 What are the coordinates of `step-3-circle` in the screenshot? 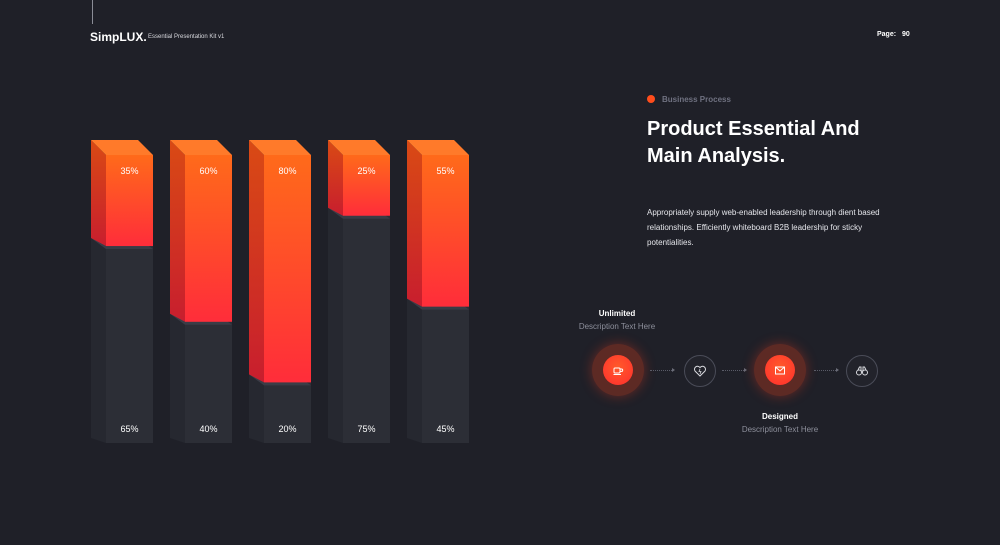 It's located at (780, 370).